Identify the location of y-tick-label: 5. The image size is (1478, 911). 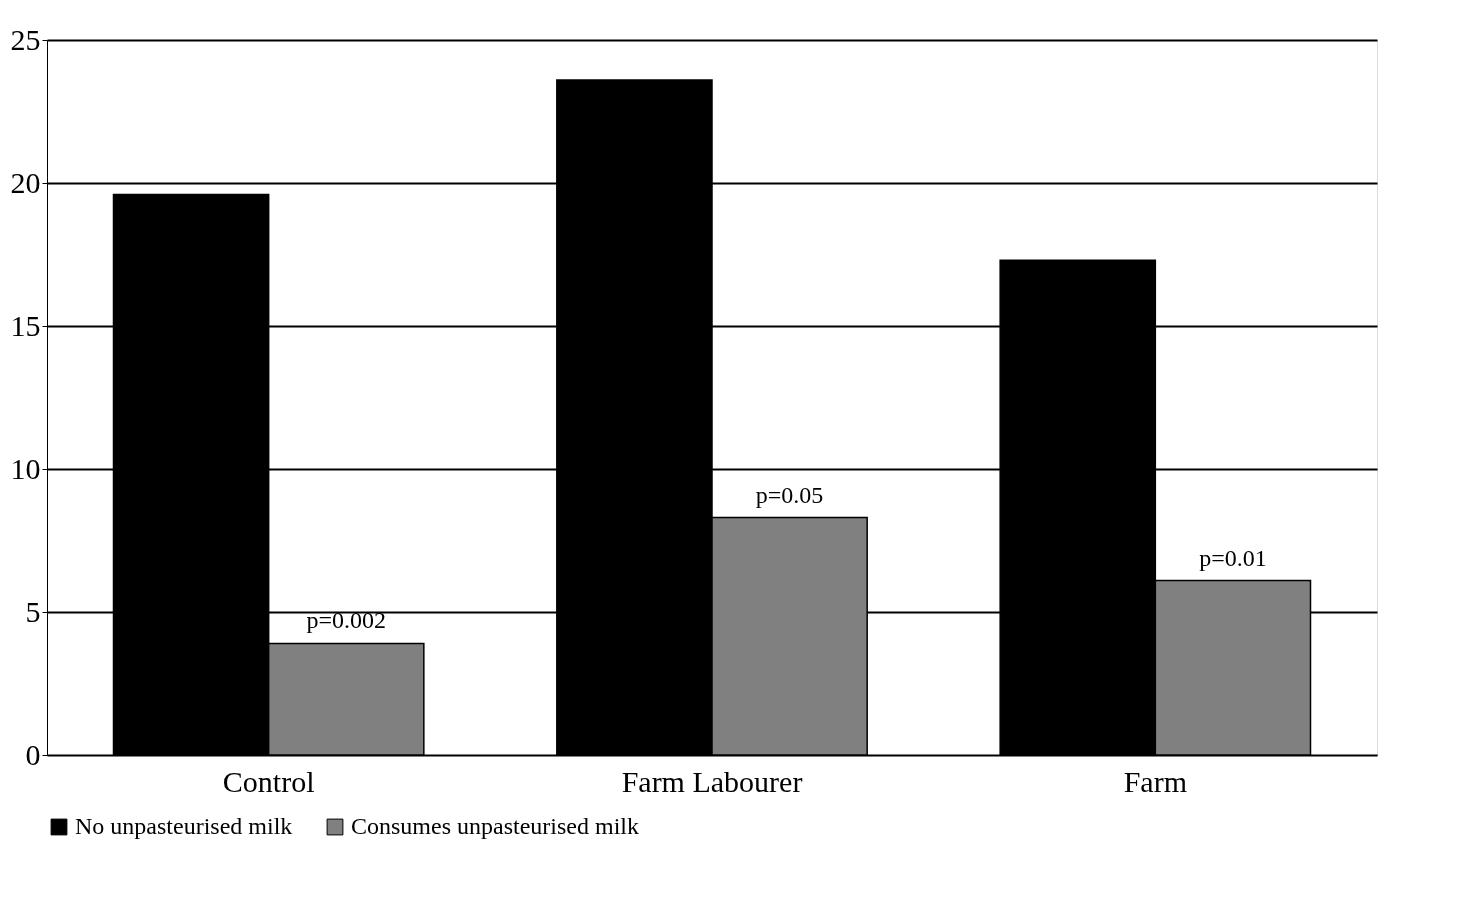
(33, 611).